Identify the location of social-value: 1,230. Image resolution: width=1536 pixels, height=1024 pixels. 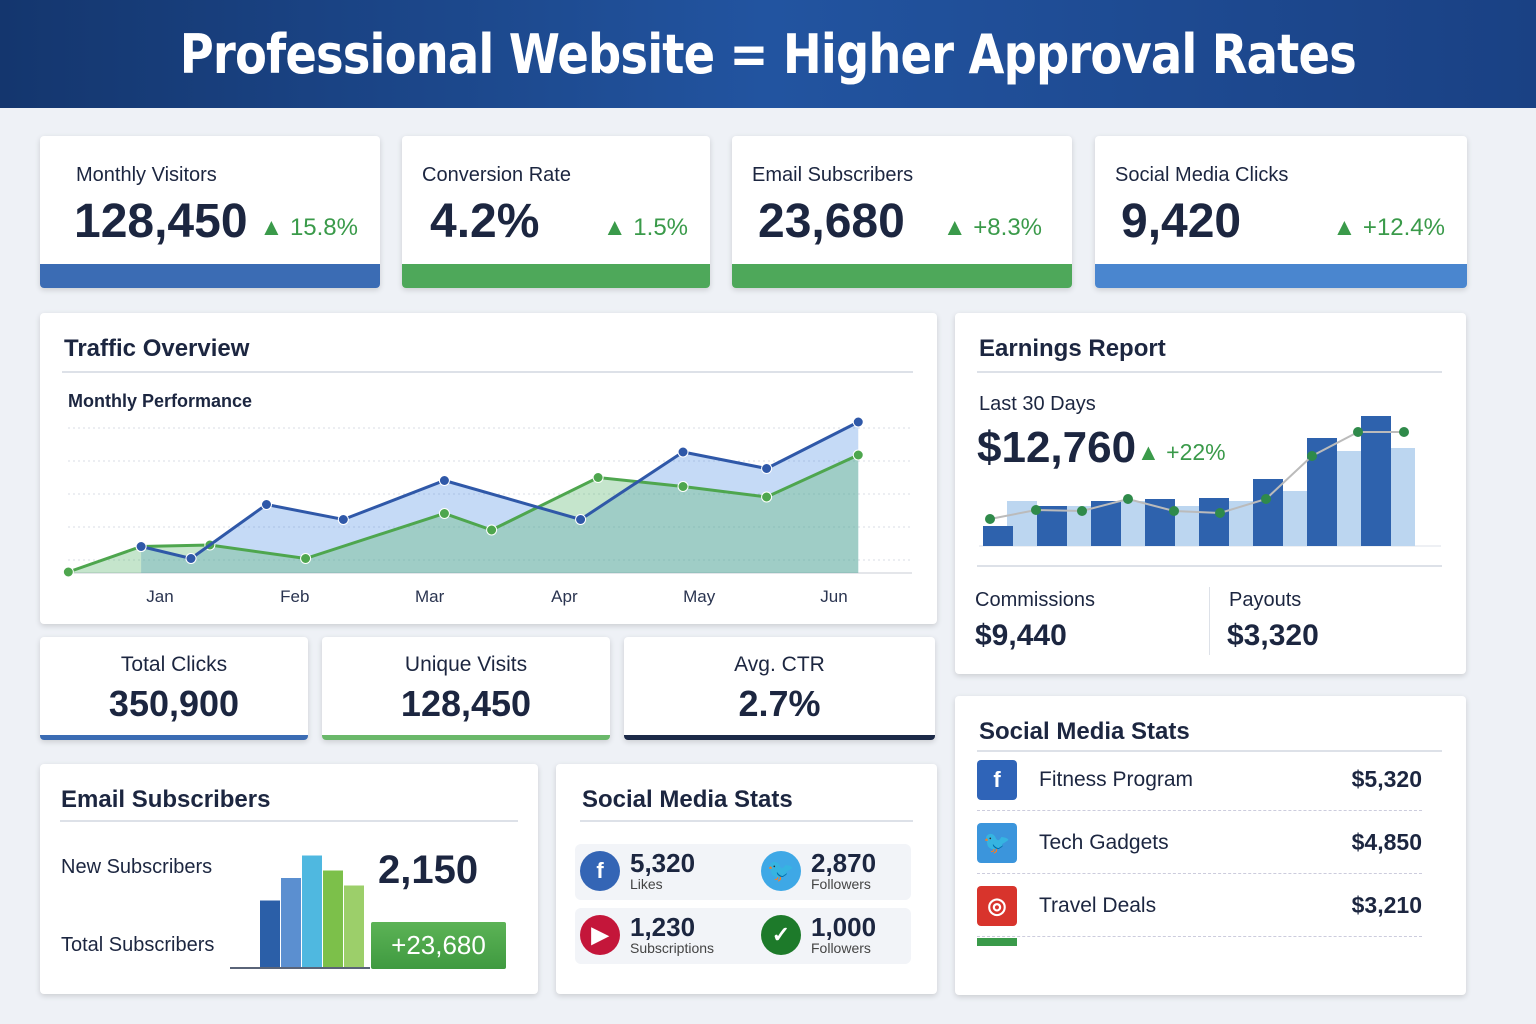
(663, 927).